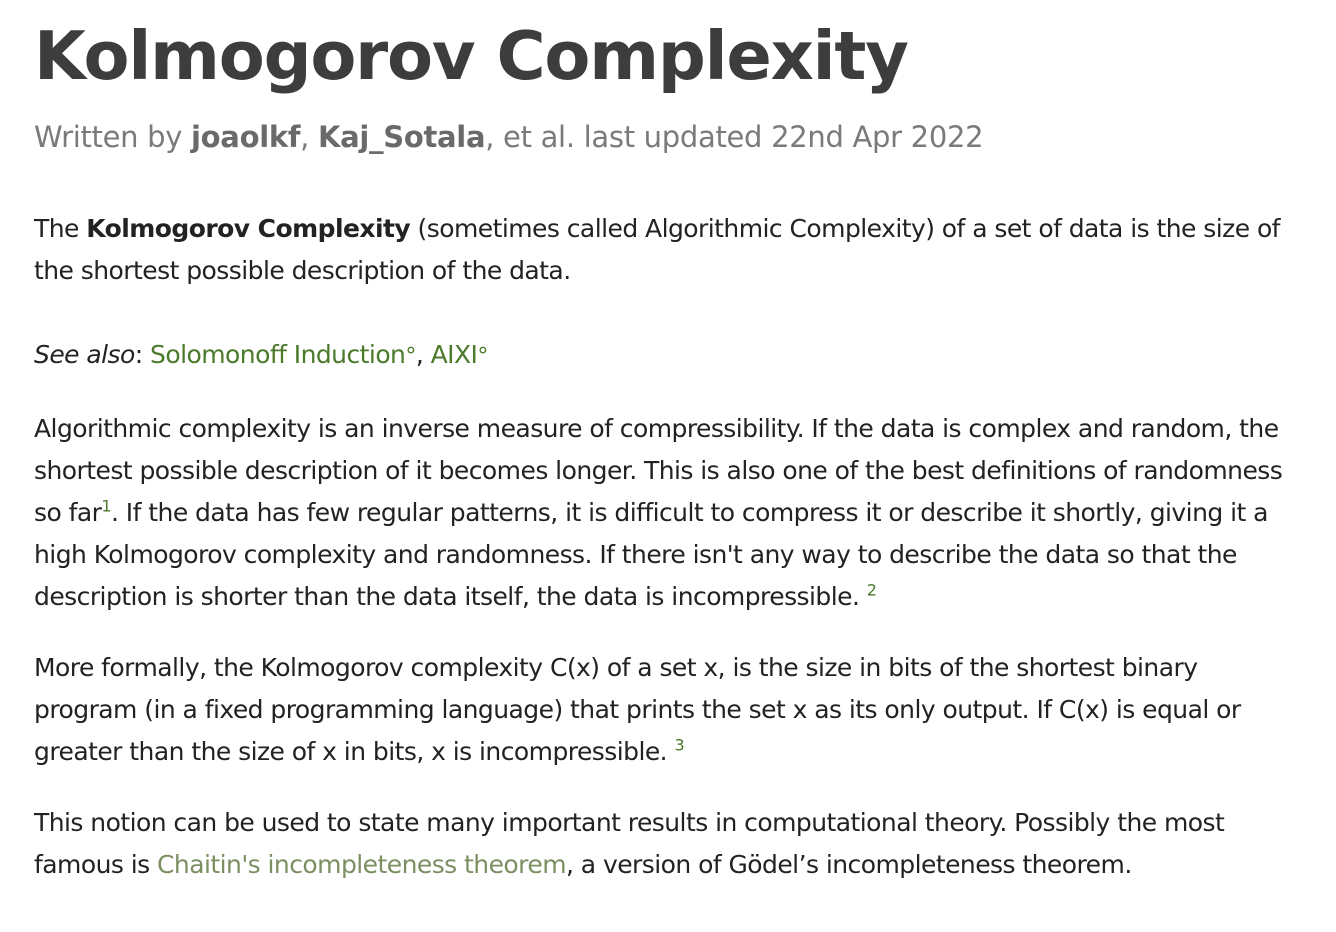 The image size is (1336, 932). What do you see at coordinates (454, 354) in the screenshot?
I see `link-aixi: AIXI` at bounding box center [454, 354].